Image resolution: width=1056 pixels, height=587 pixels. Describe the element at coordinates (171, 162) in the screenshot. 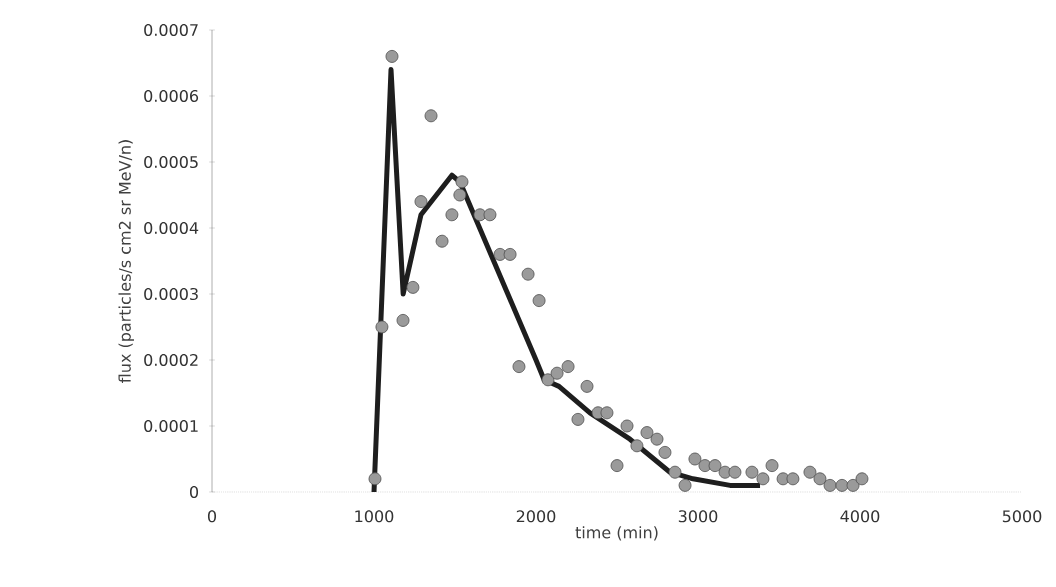

I see `y-tick-label: 0.0005` at that location.